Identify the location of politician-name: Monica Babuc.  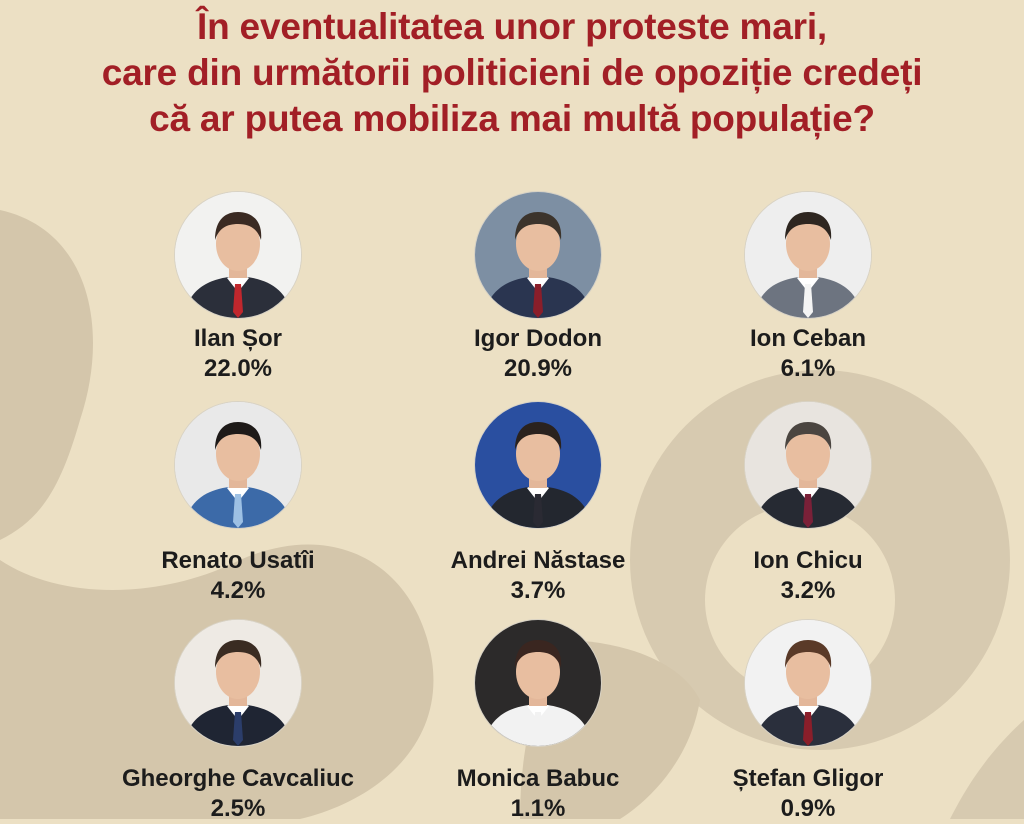
(538, 778).